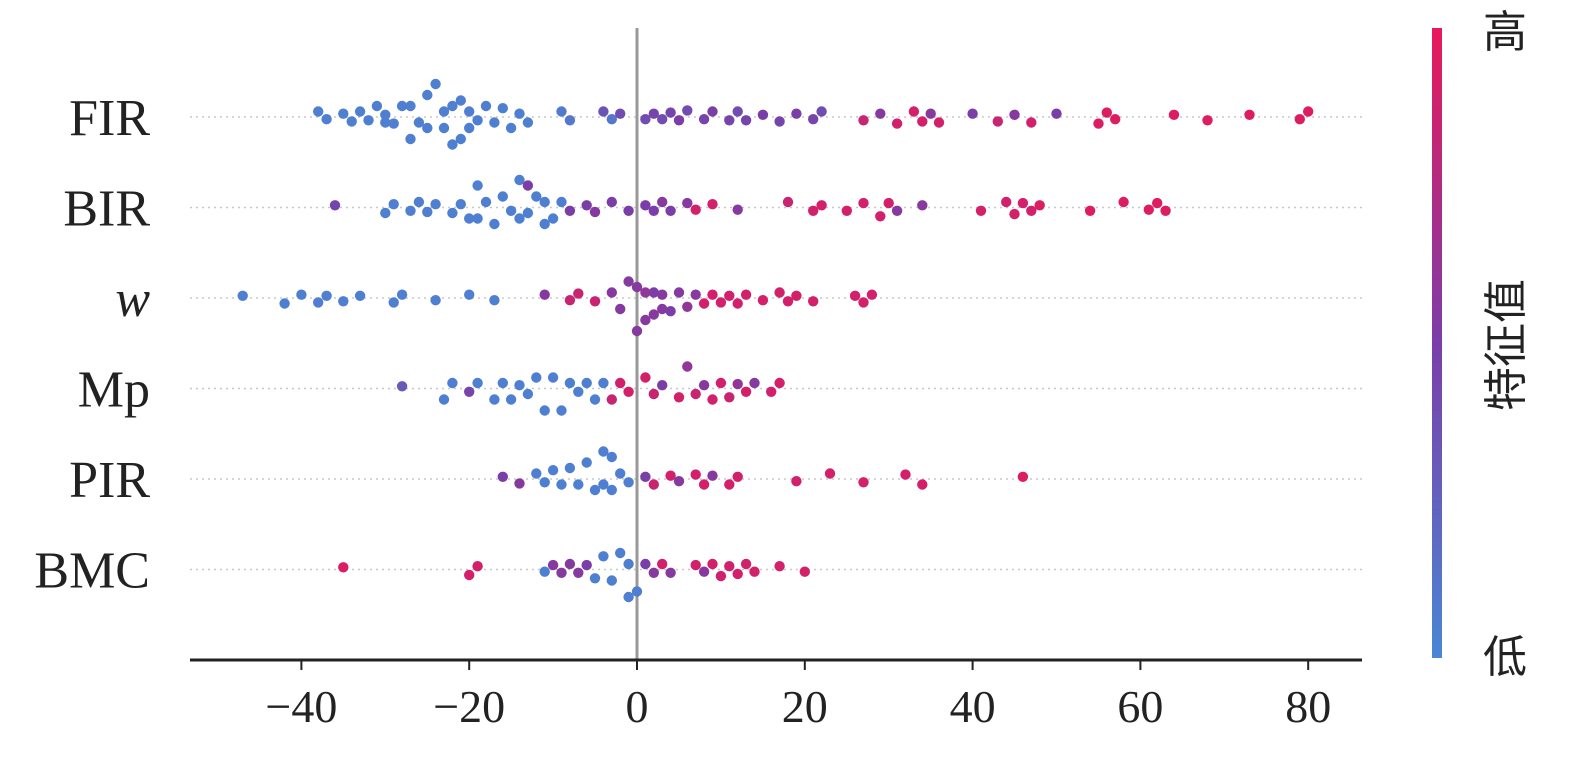 The image size is (1575, 759). What do you see at coordinates (798, 696) in the screenshot?
I see `x-axis-ticks: −40 −20 0 20 40 60 80` at bounding box center [798, 696].